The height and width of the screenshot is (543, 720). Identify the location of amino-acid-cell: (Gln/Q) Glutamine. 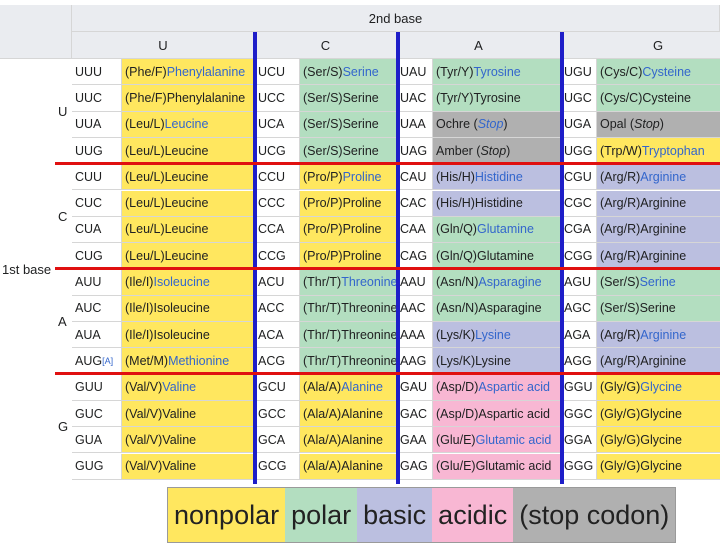
(497, 256).